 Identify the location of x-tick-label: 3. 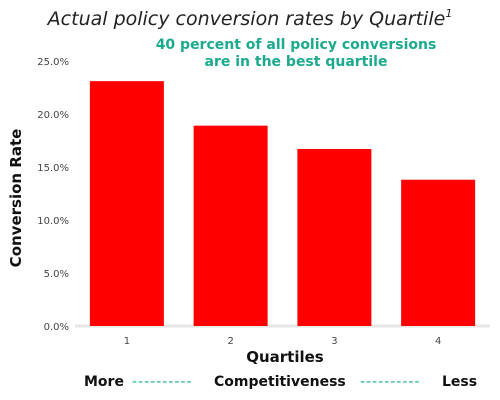
(334, 341).